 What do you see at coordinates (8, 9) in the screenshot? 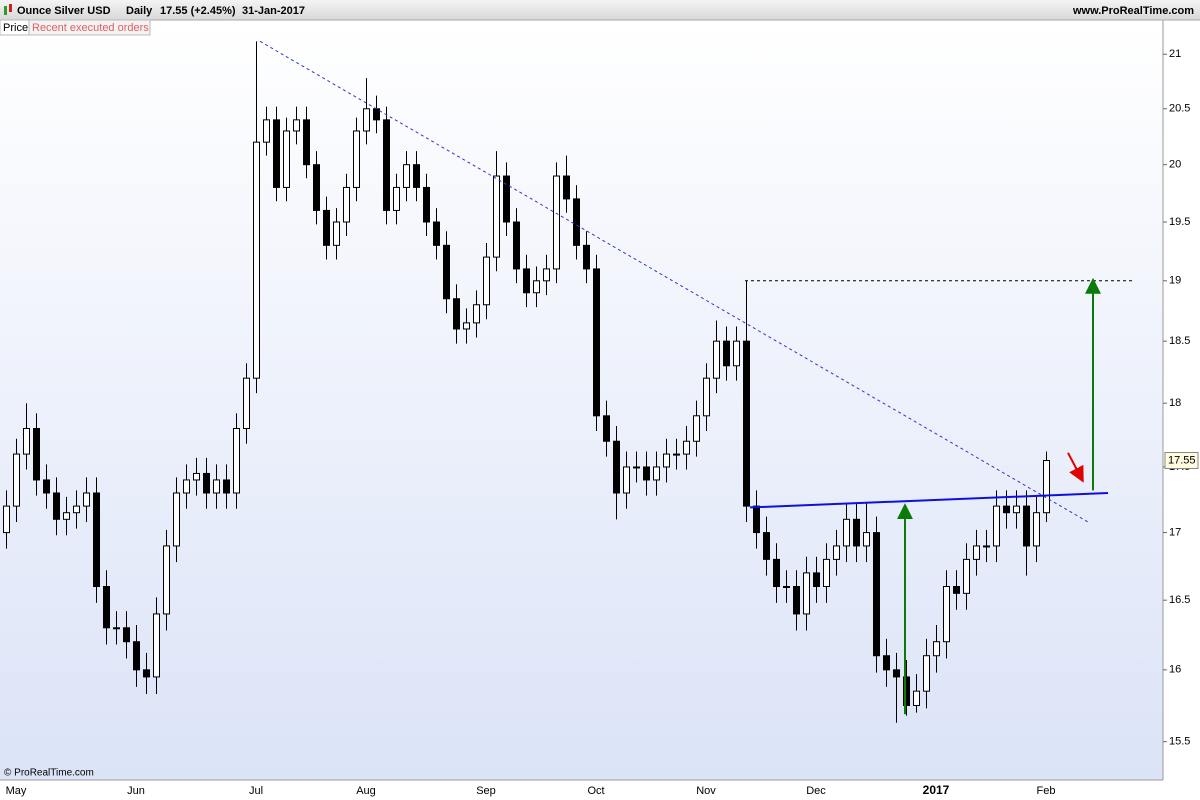
I see `header-icon` at bounding box center [8, 9].